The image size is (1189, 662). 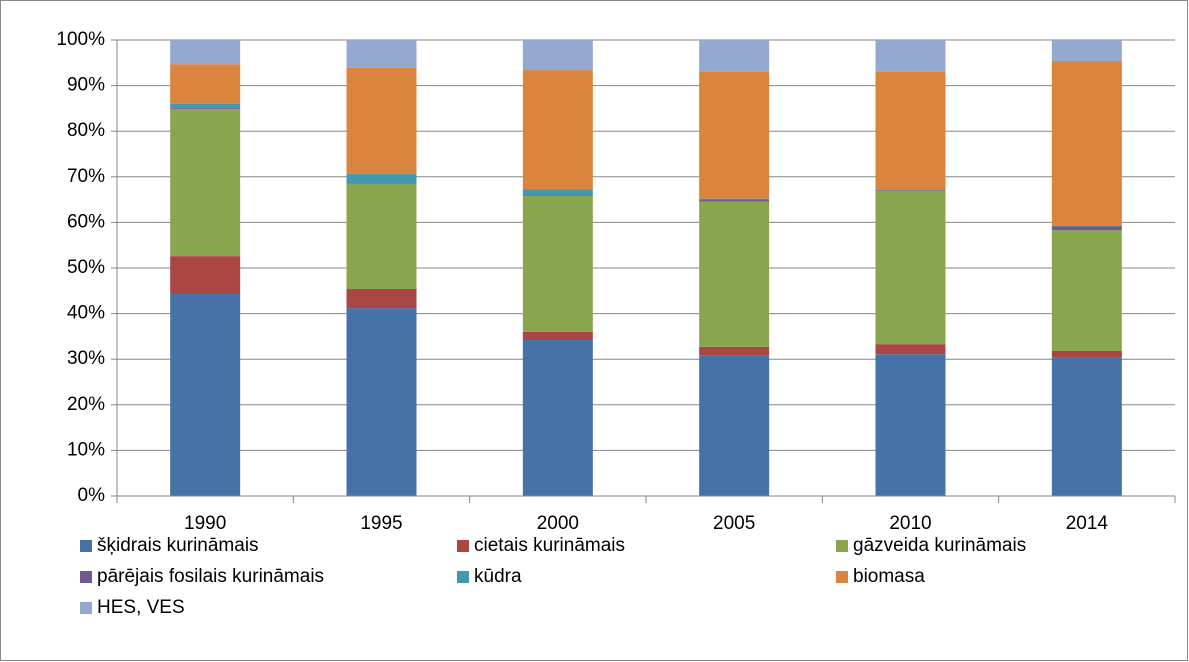 I want to click on y-tick-label: 20%, so click(x=86, y=404).